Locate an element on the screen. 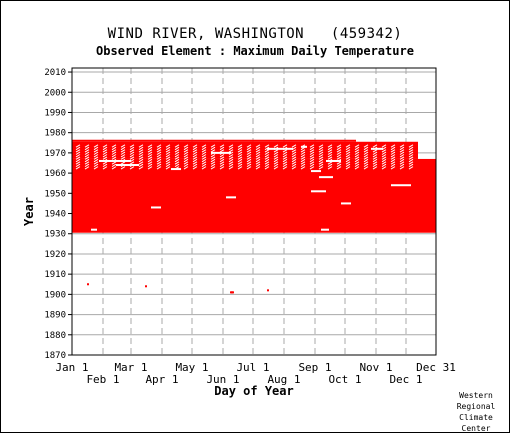 Image resolution: width=510 pixels, height=434 pixels. y-tick-label: 1920 is located at coordinates (55, 255).